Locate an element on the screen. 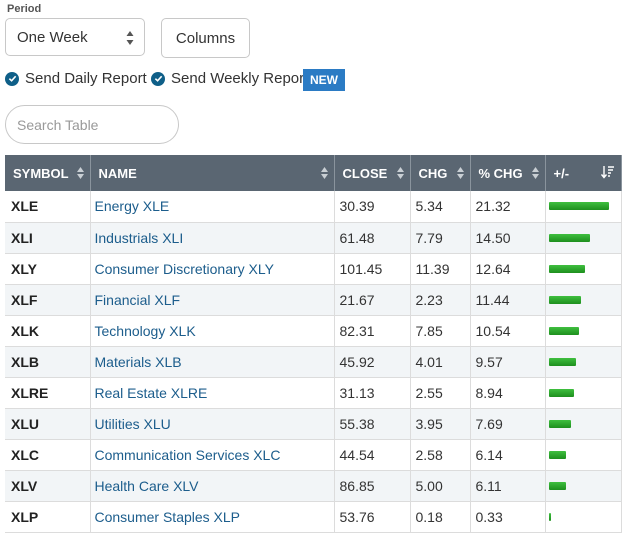  table-row: XLRE Real Estate XLRE 31.13 2.55 8.94 is located at coordinates (313, 393).